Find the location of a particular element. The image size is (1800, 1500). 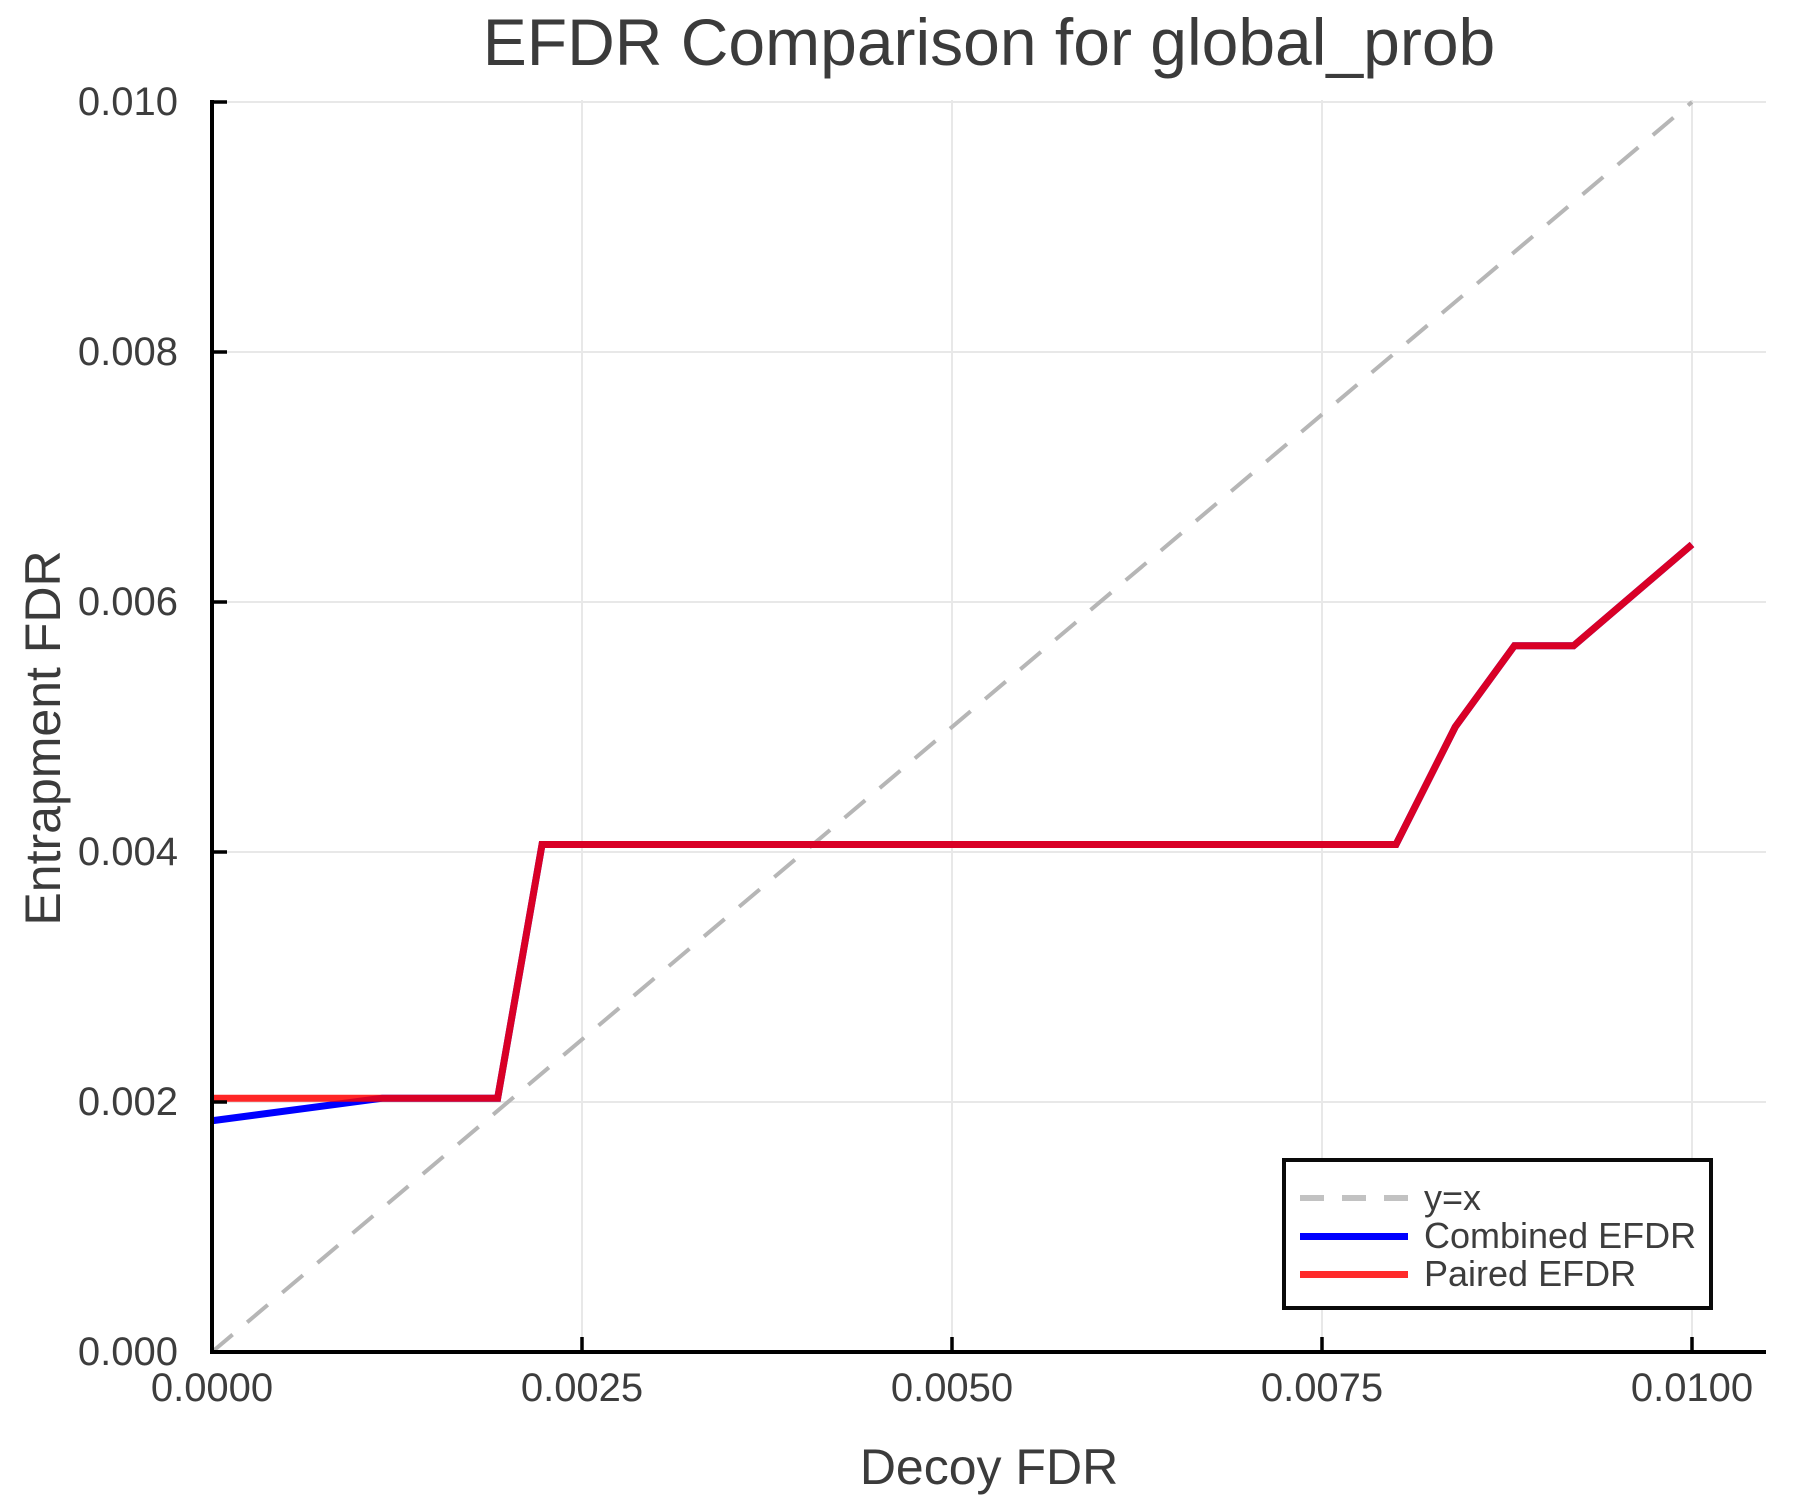

combined-line-swatch is located at coordinates (1354, 1236).